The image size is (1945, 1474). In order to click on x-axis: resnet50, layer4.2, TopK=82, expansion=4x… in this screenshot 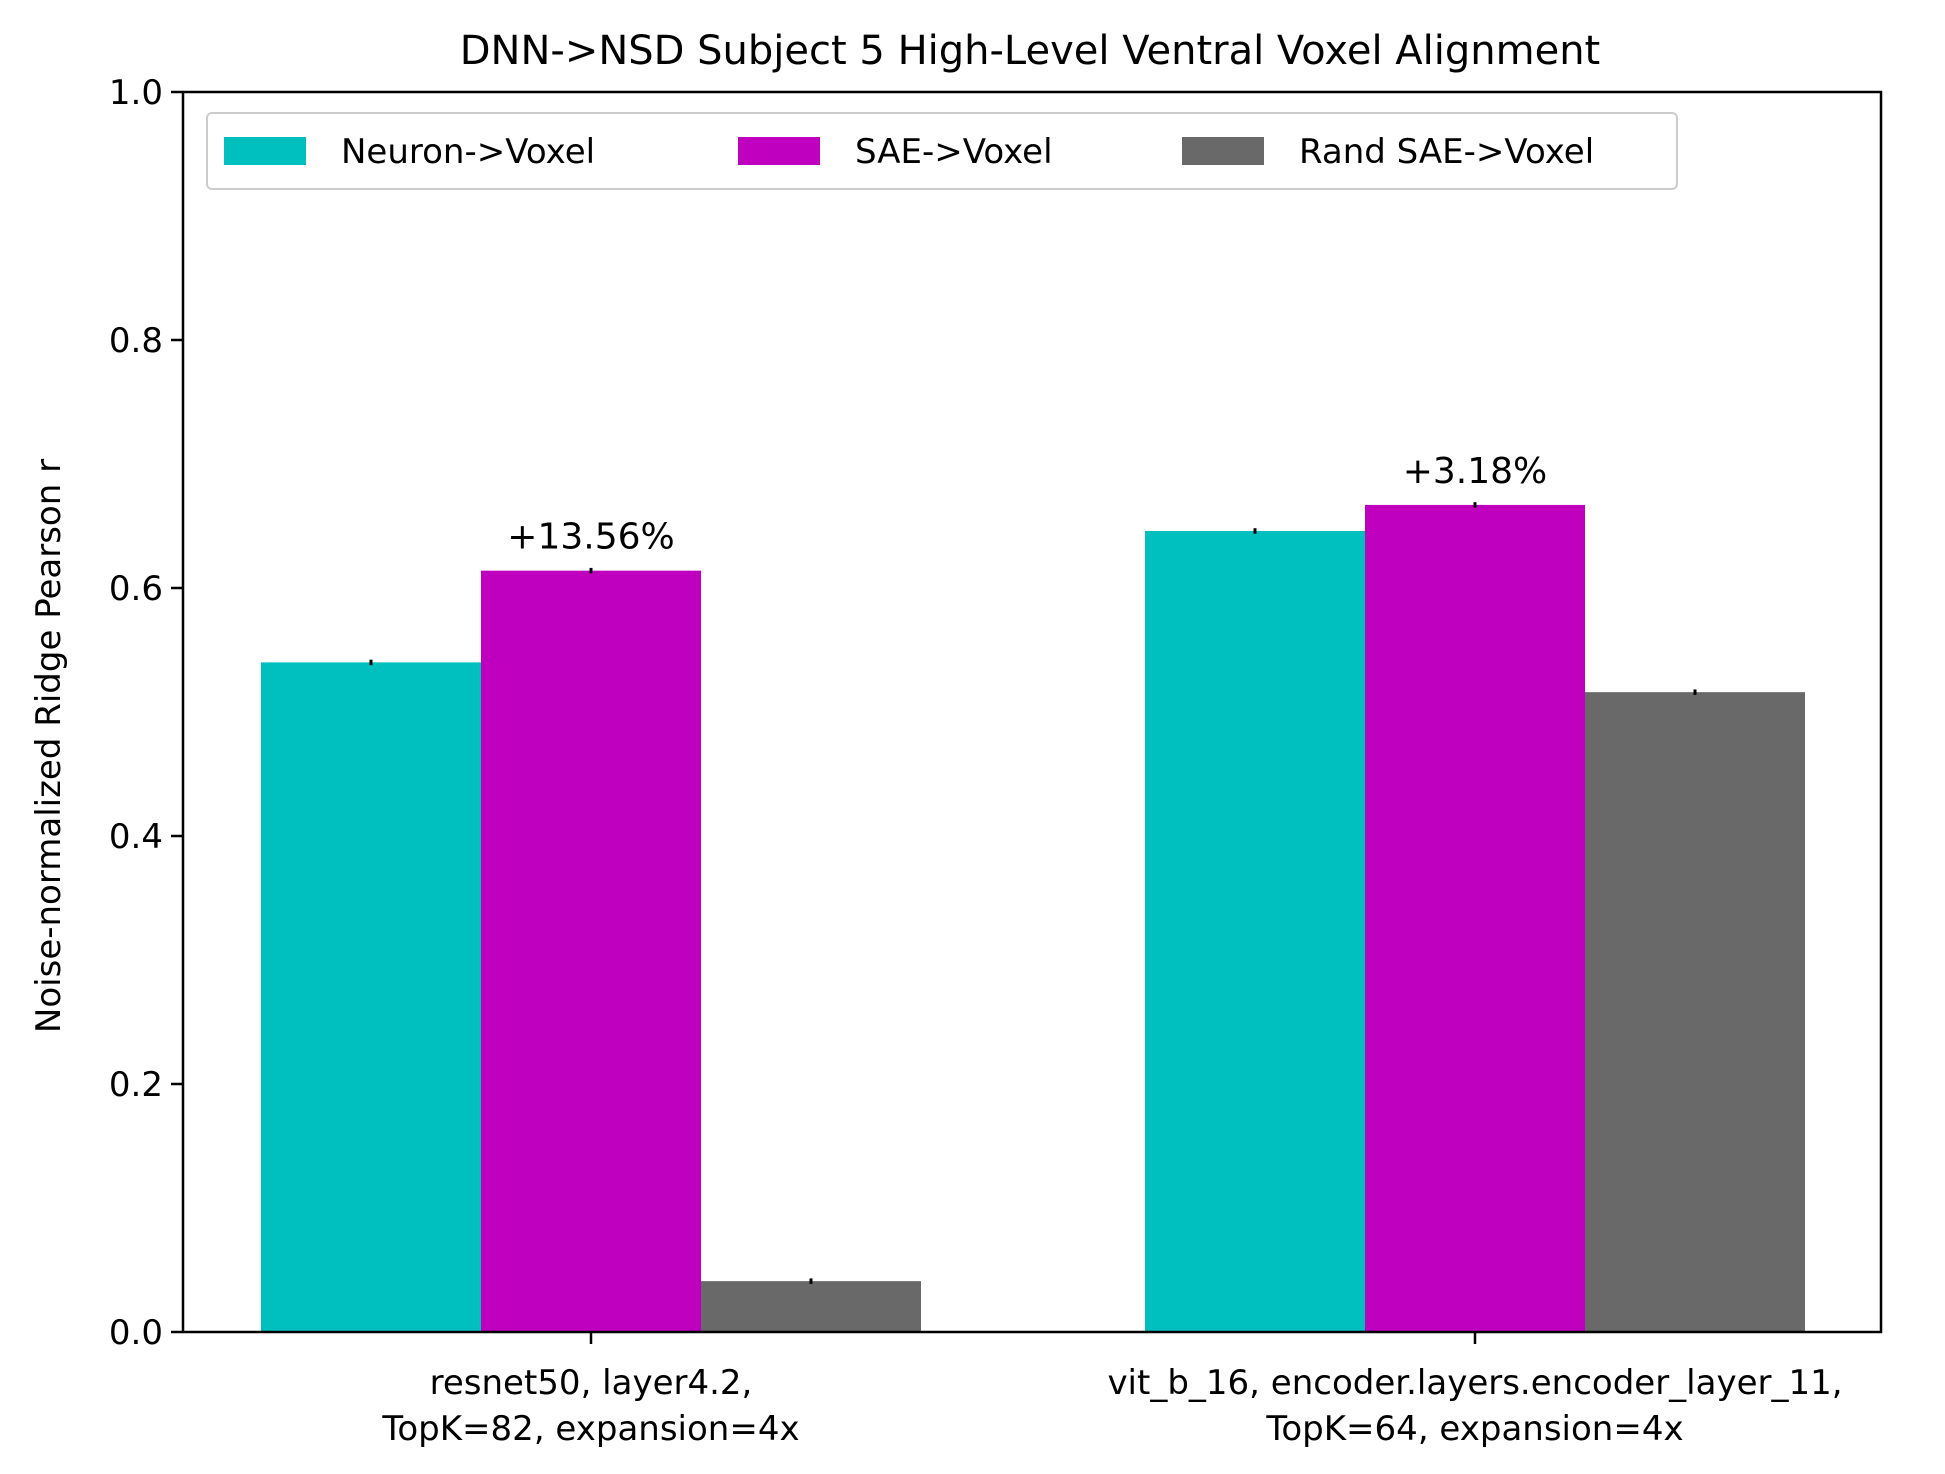, I will do `click(1112, 1390)`.